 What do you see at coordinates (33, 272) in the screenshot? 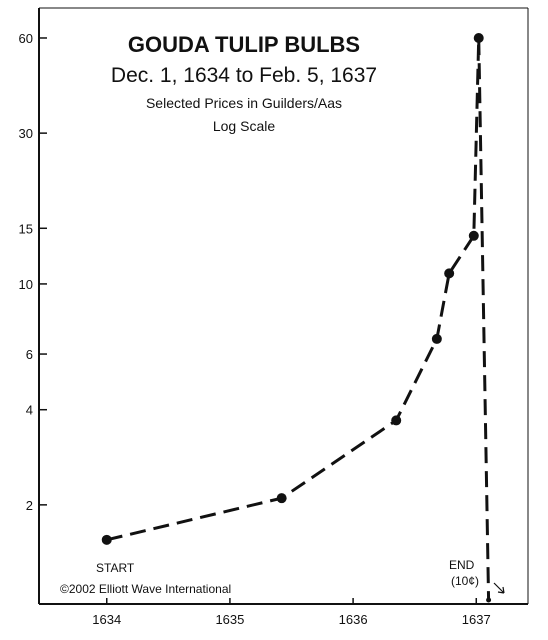
I see `y-axis-ticks: 2 4 6 10 15 30 60` at bounding box center [33, 272].